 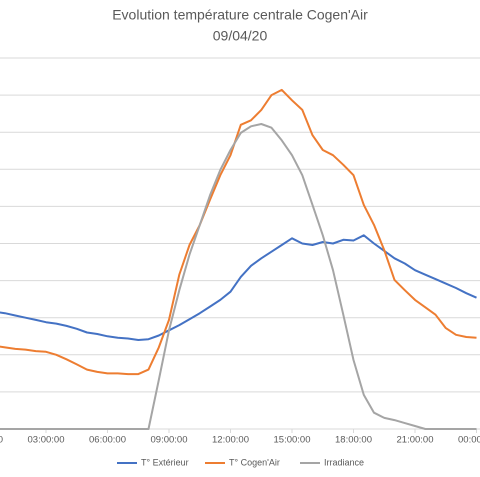 What do you see at coordinates (353, 440) in the screenshot?
I see `x-tick-label: 18:00:00` at bounding box center [353, 440].